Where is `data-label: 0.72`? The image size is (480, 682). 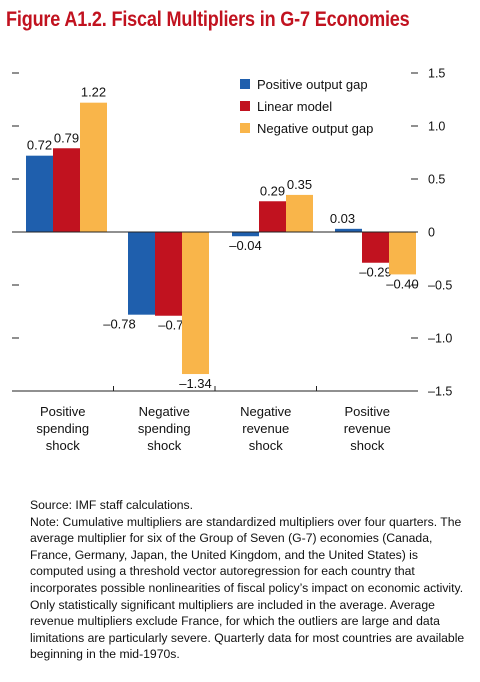 data-label: 0.72 is located at coordinates (39, 145).